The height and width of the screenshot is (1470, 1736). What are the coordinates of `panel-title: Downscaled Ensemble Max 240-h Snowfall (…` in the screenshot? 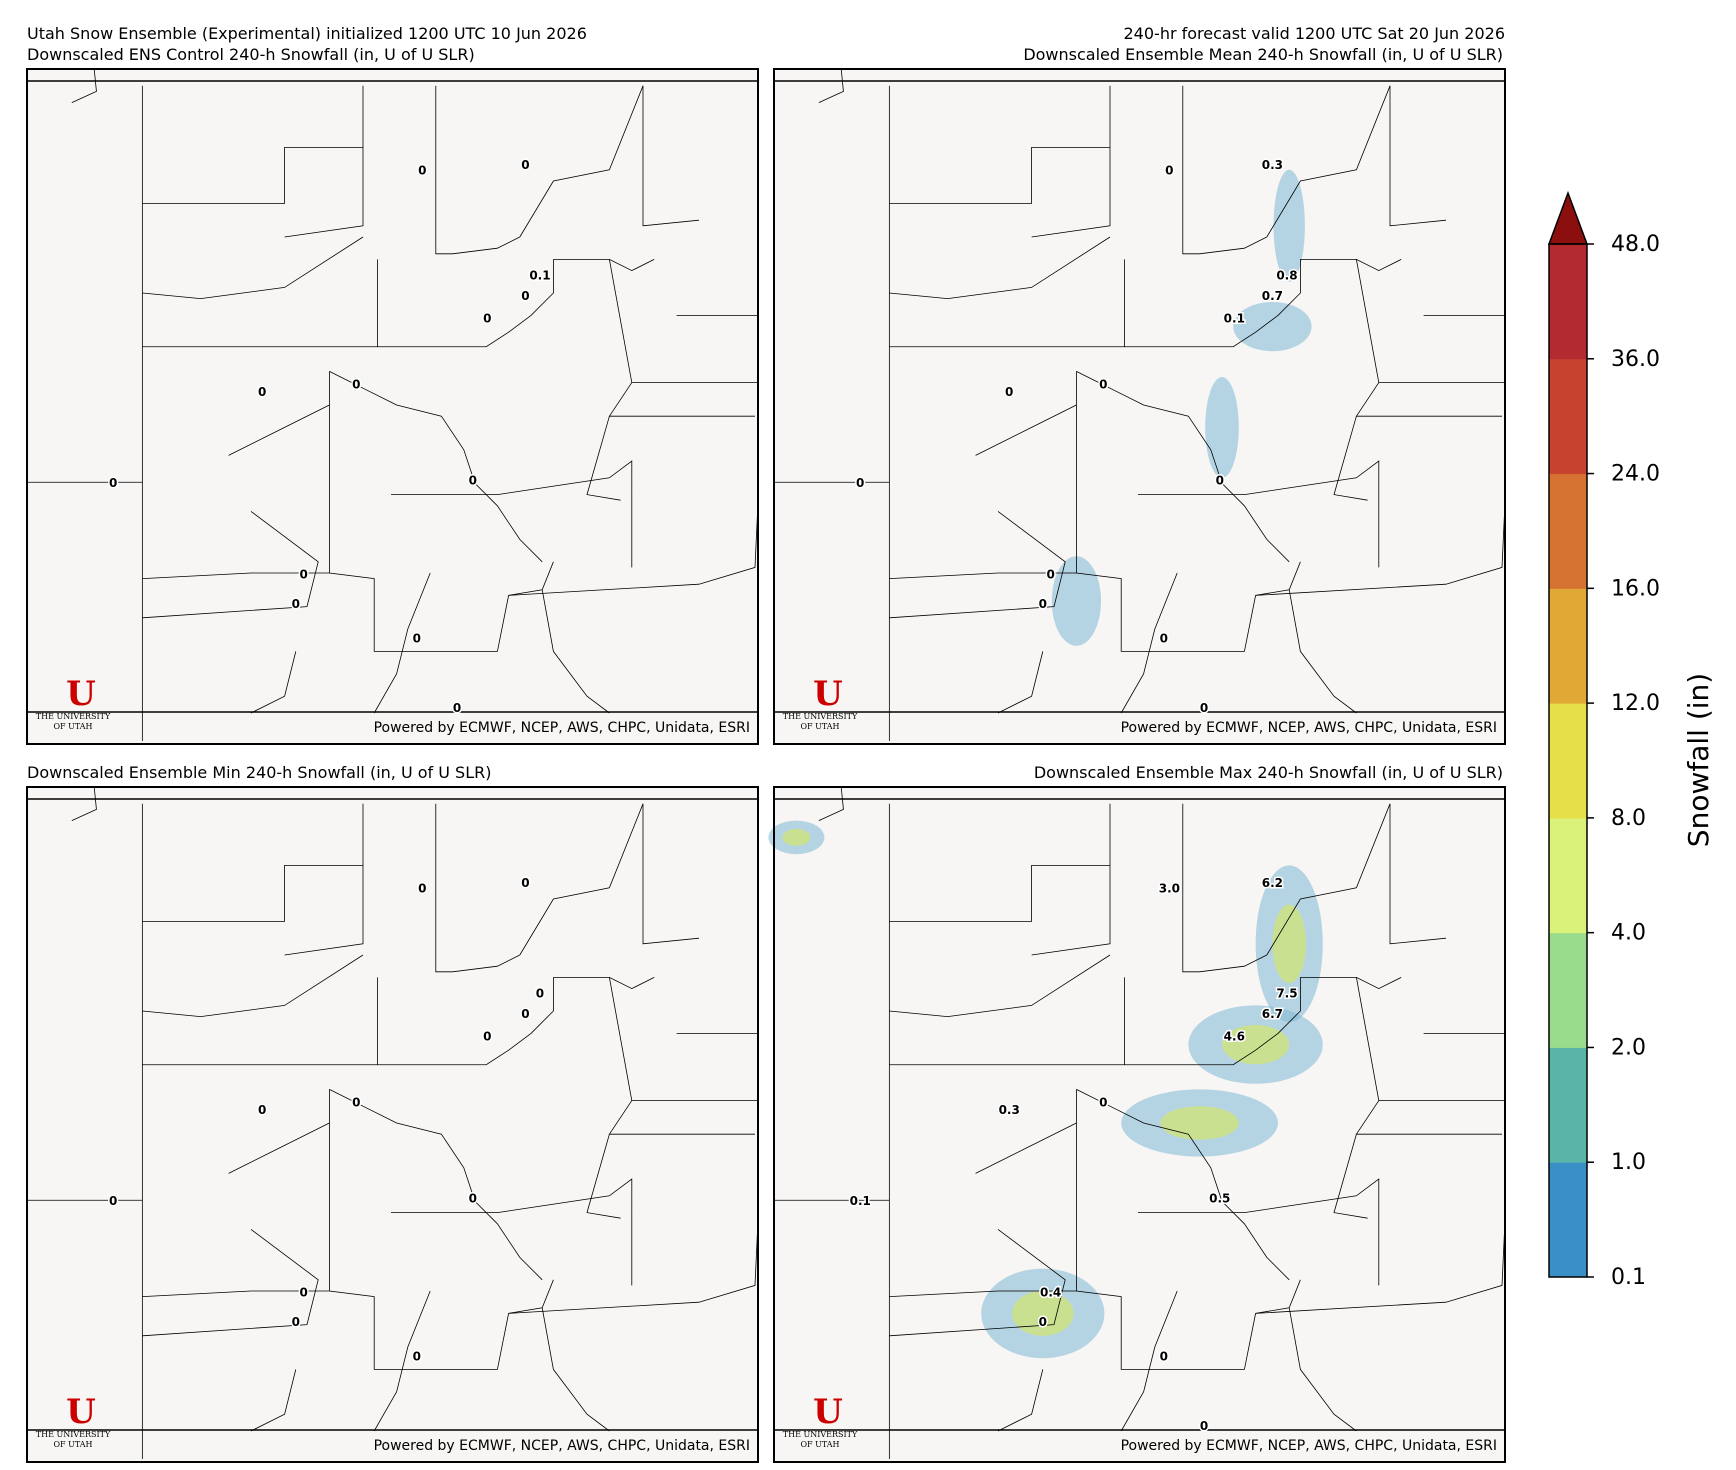 It's located at (1268, 772).